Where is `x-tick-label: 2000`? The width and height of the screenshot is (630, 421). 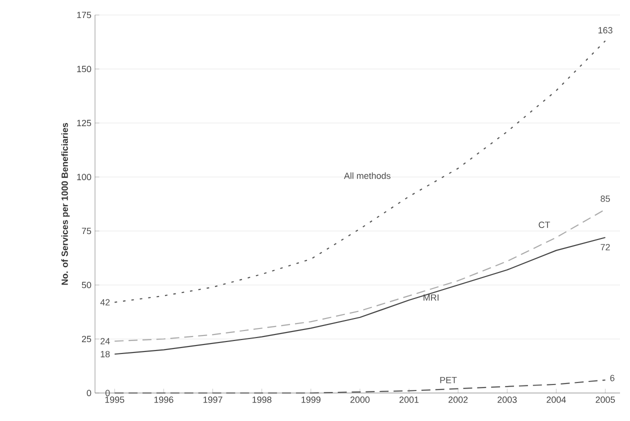
x-tick-label: 2000 is located at coordinates (360, 399).